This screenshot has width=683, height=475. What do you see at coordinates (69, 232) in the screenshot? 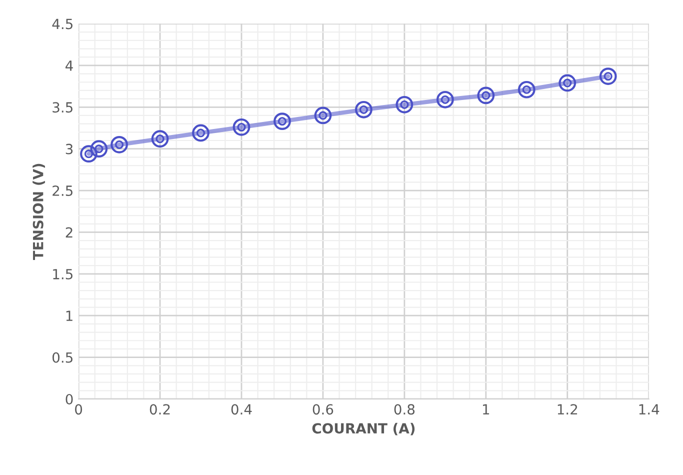
I see `y-tick-label: 2` at bounding box center [69, 232].